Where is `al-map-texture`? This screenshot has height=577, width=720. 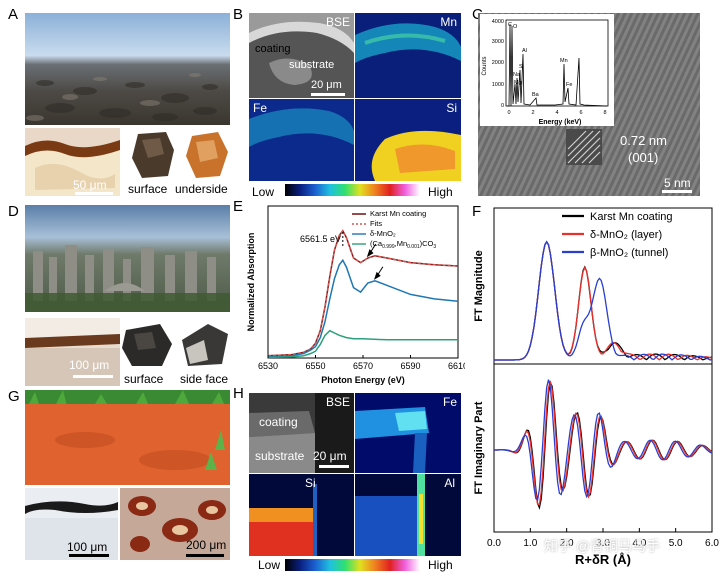 al-map-texture is located at coordinates (390, 515).